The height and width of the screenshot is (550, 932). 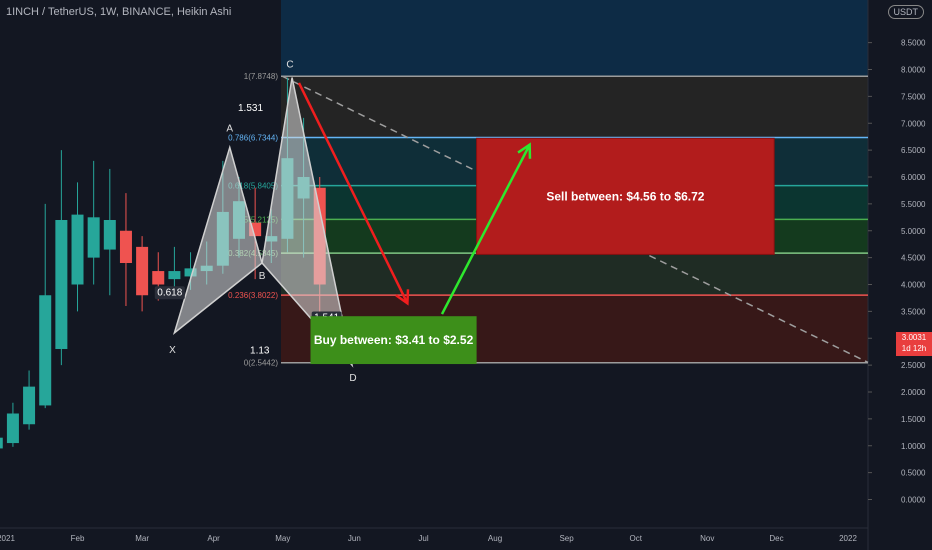 I want to click on y-tick-label: 8.5000, so click(x=913, y=43).